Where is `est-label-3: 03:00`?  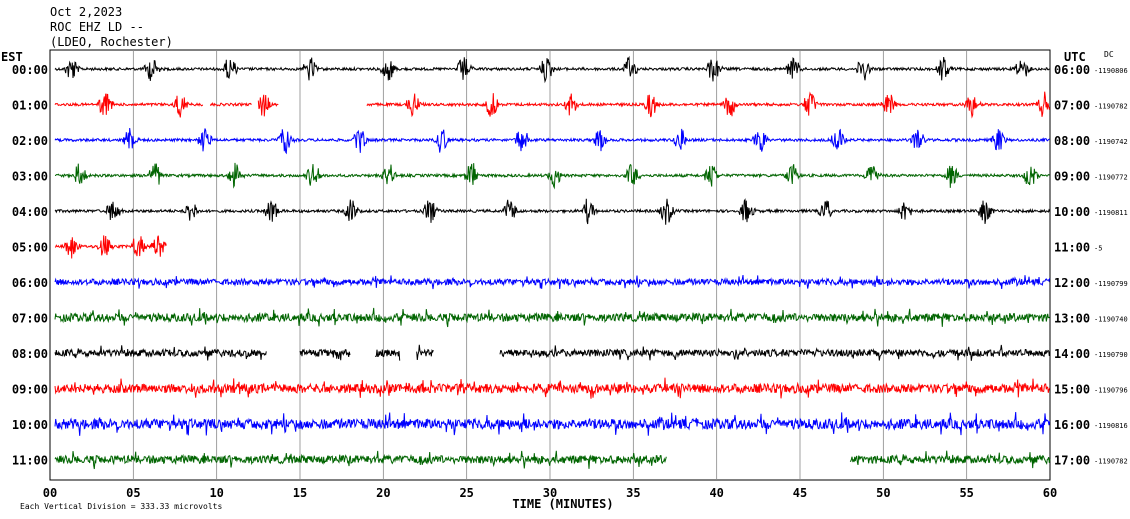 est-label-3: 03:00 is located at coordinates (30, 177).